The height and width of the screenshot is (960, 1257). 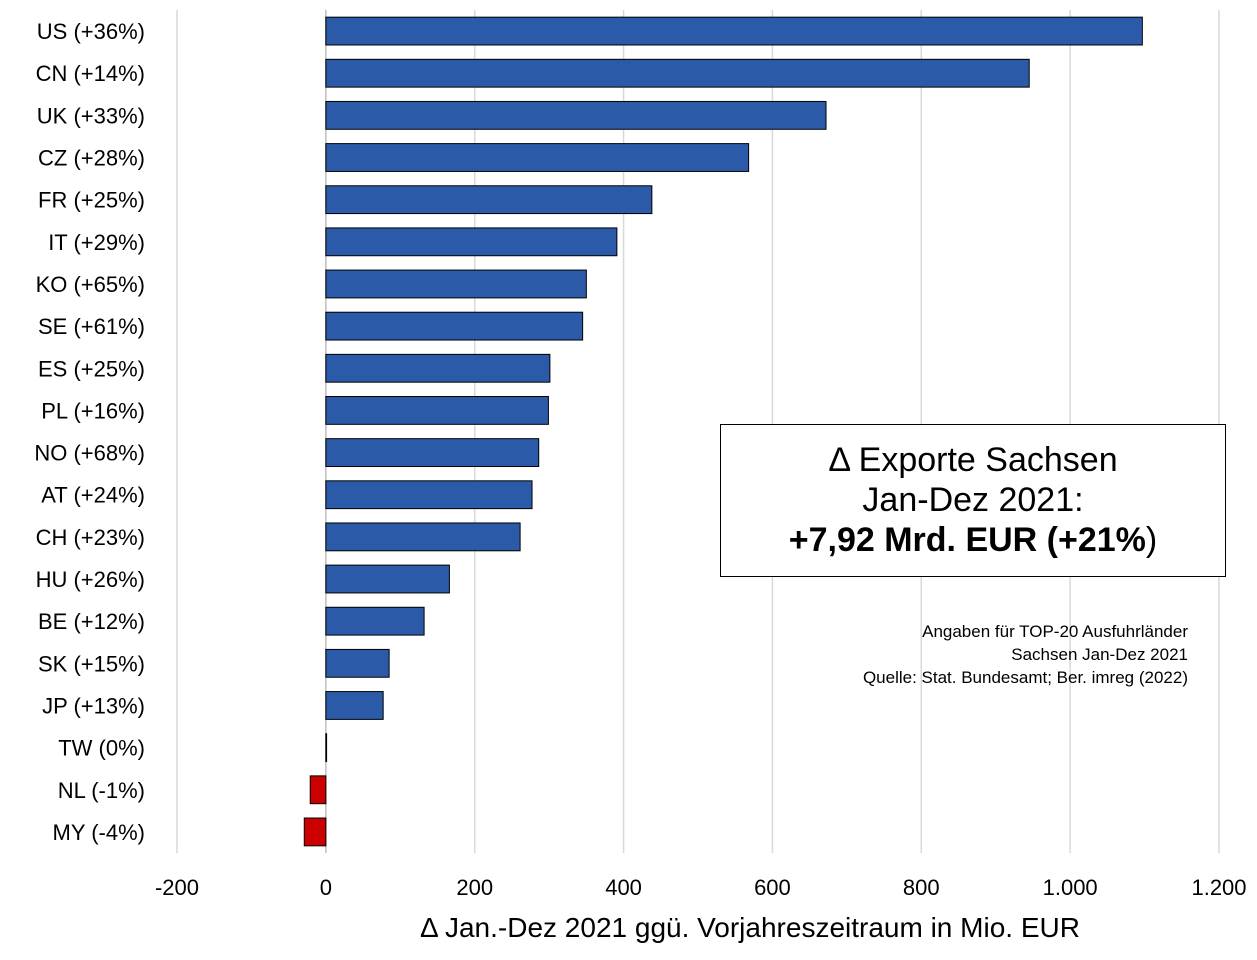 What do you see at coordinates (89, 453) in the screenshot?
I see `category-label: NO (+68%)` at bounding box center [89, 453].